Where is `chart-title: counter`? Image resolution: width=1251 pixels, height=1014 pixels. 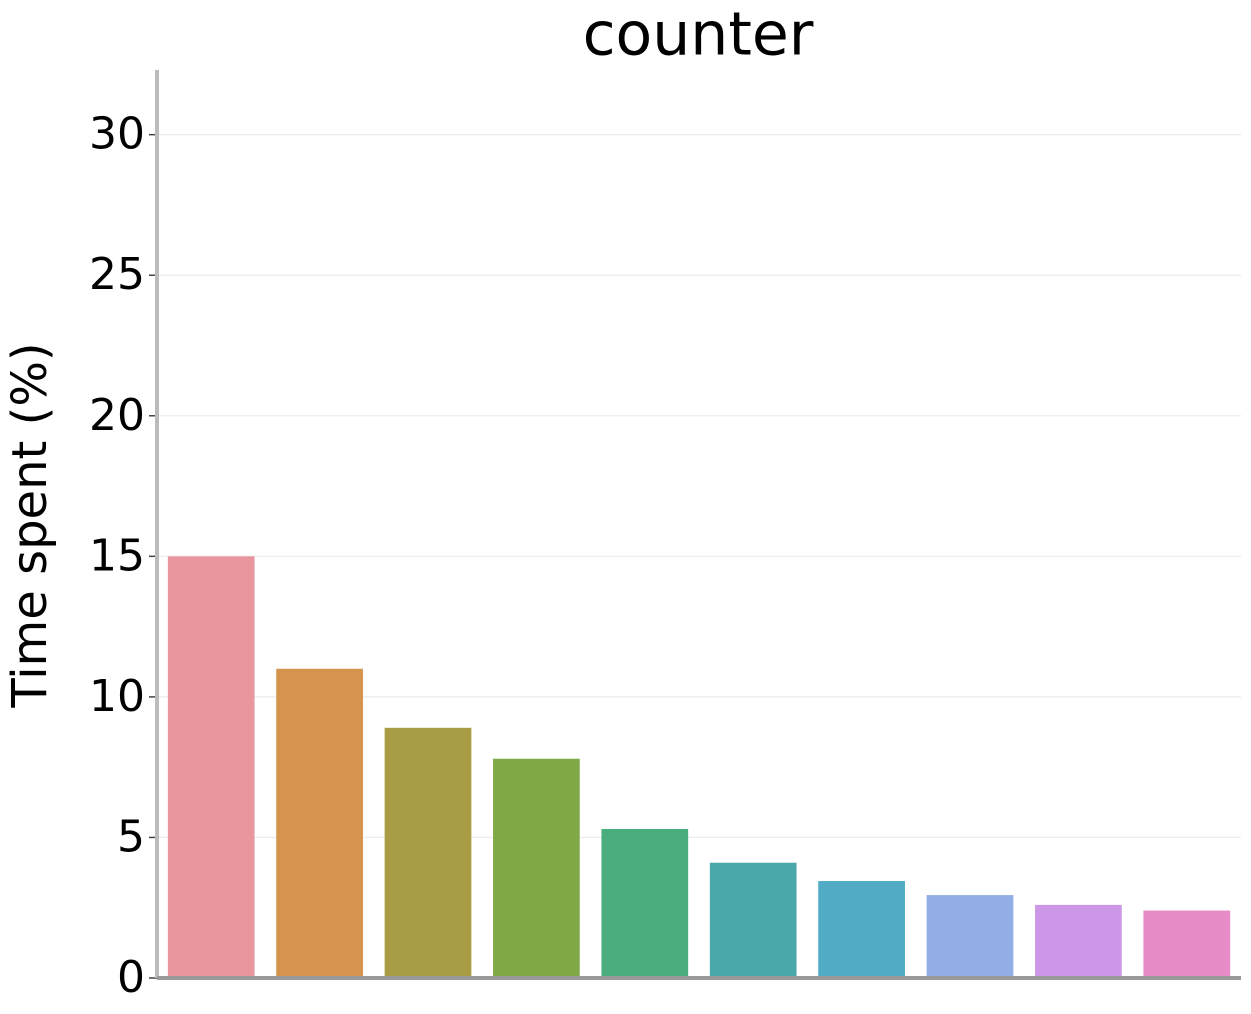
chart-title: counter is located at coordinates (698, 35).